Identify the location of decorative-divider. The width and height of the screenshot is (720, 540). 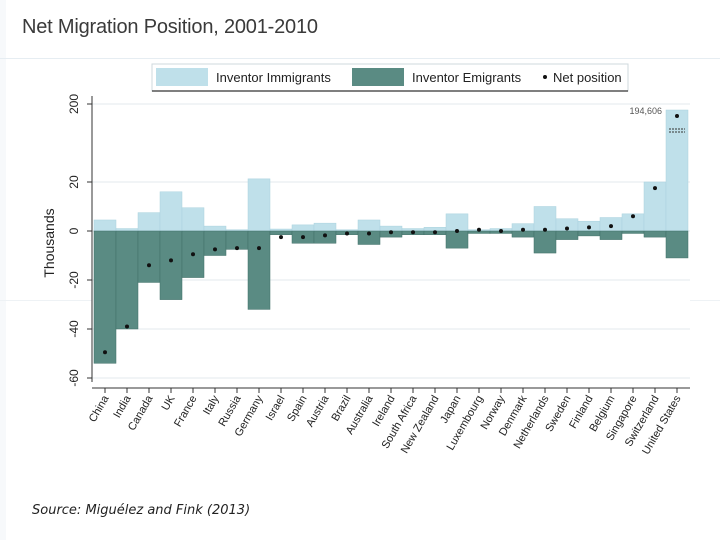
(360, 58).